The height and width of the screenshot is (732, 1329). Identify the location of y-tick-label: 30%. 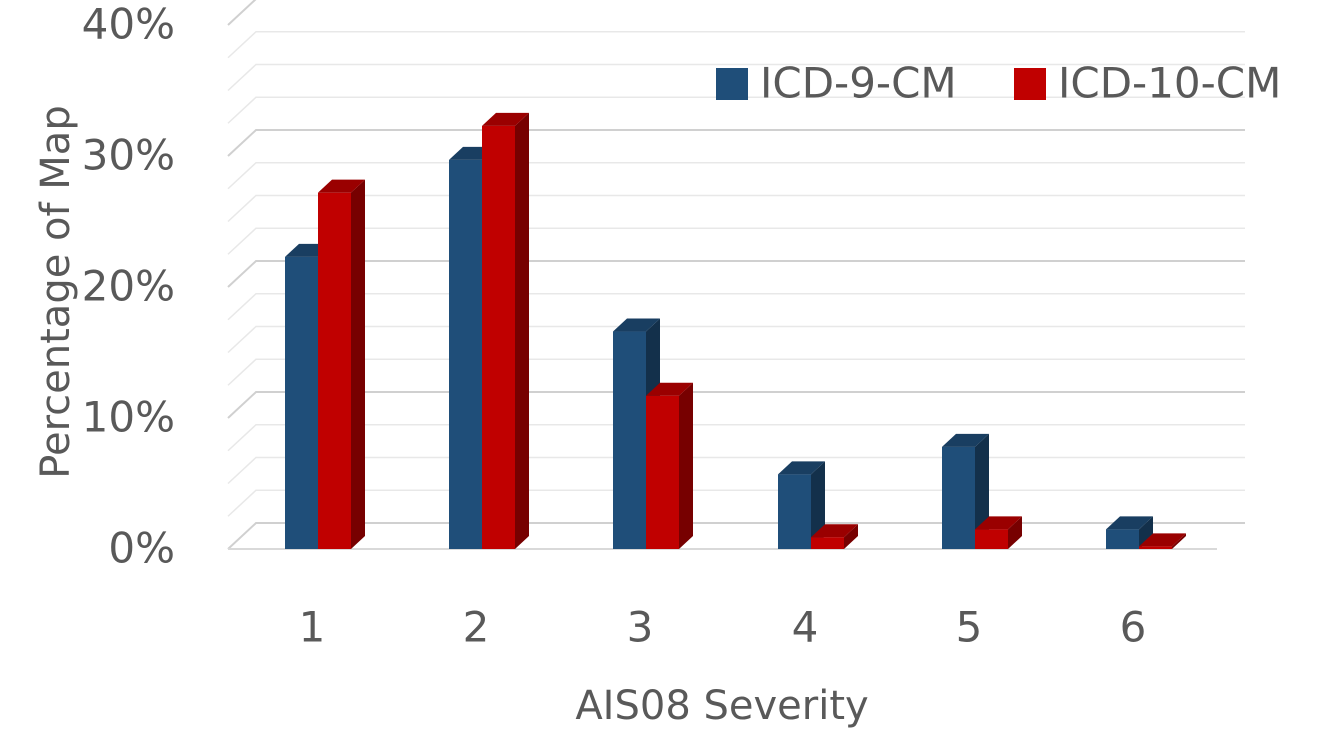
(128, 155).